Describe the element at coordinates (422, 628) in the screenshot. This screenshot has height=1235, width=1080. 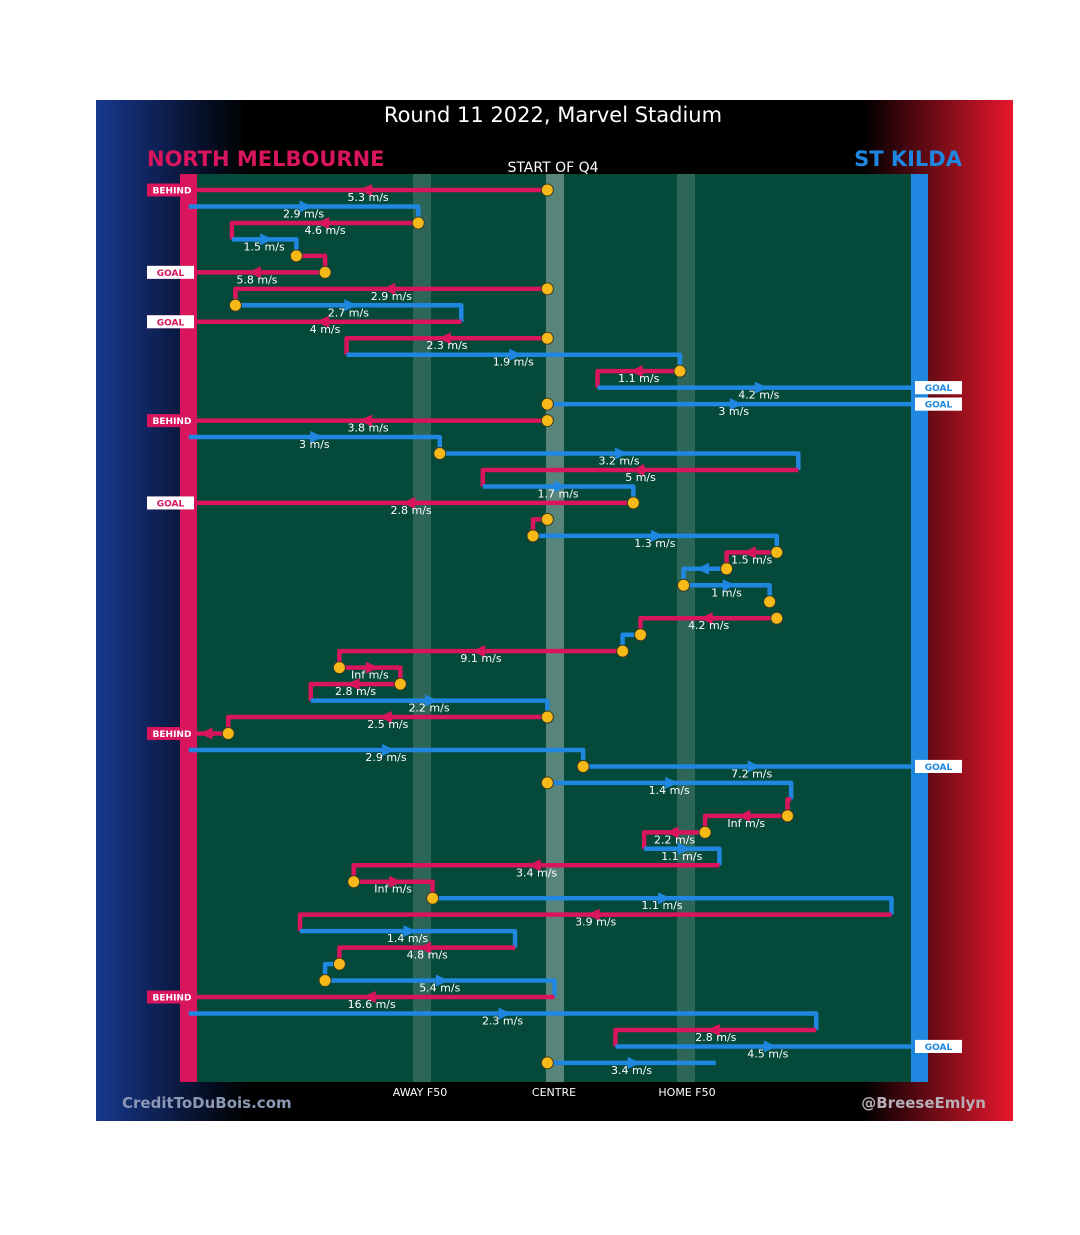
I see `away-f50-line` at that location.